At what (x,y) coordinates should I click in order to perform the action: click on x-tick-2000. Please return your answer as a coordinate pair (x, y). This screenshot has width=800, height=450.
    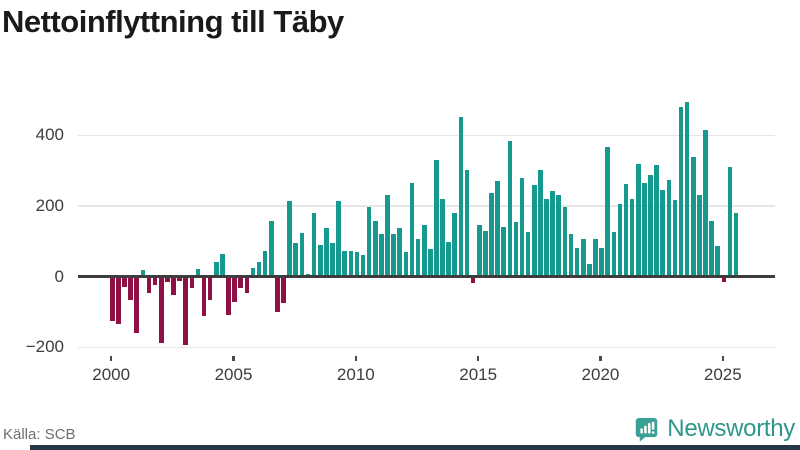
    Looking at the image, I should click on (111, 358).